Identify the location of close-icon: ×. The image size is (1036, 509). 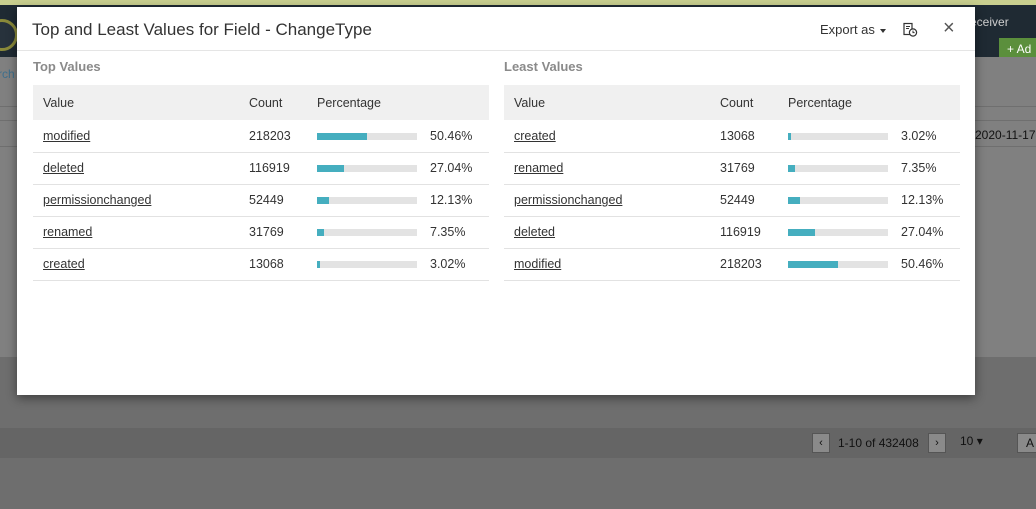
(949, 28).